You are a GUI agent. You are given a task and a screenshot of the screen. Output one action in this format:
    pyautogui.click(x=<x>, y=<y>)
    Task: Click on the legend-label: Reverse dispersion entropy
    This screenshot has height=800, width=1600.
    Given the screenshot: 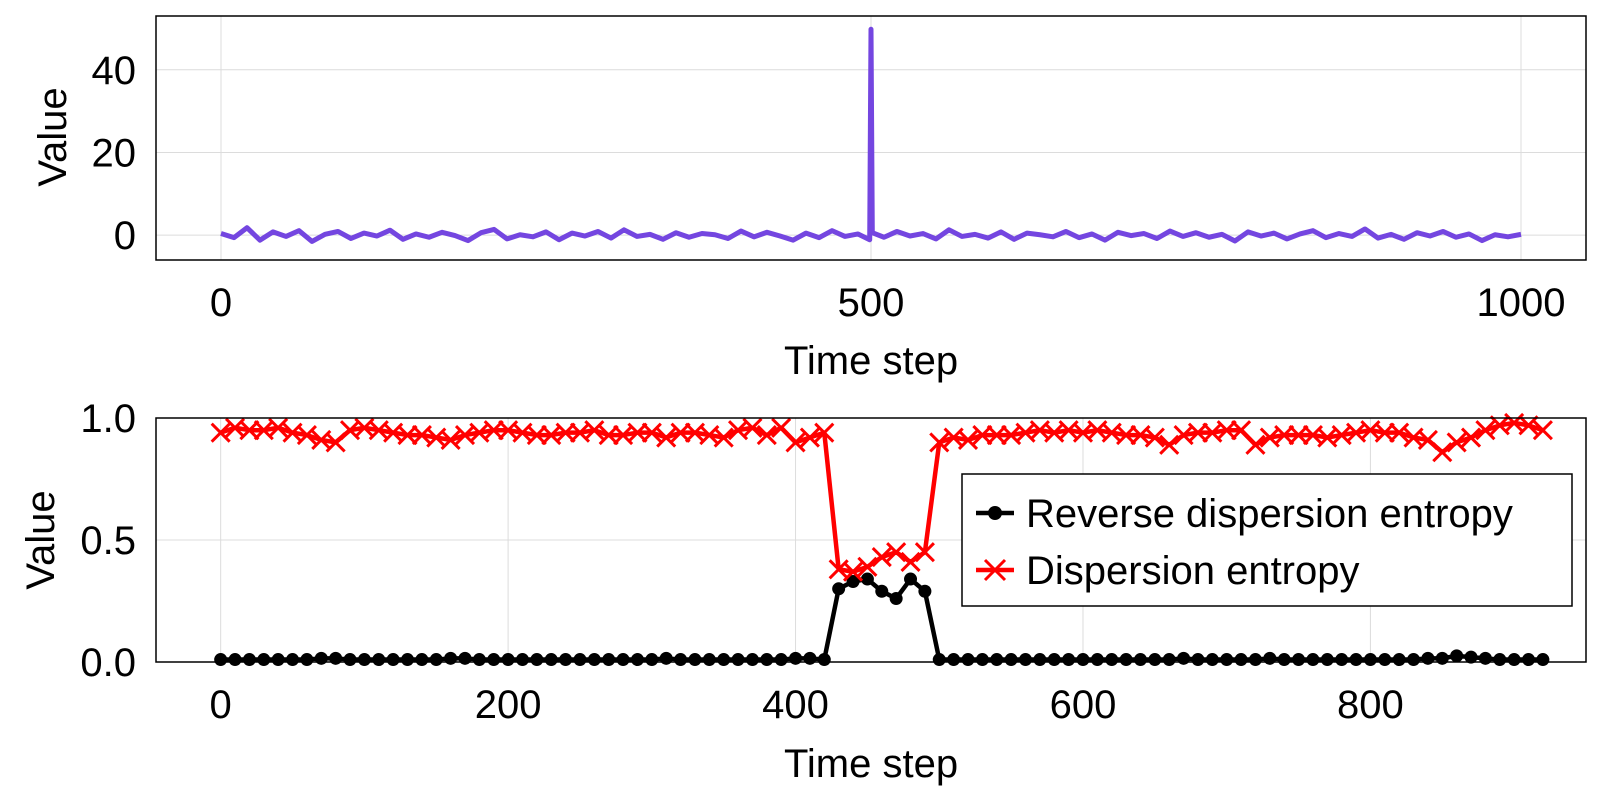 What is the action you would take?
    pyautogui.click(x=1269, y=514)
    